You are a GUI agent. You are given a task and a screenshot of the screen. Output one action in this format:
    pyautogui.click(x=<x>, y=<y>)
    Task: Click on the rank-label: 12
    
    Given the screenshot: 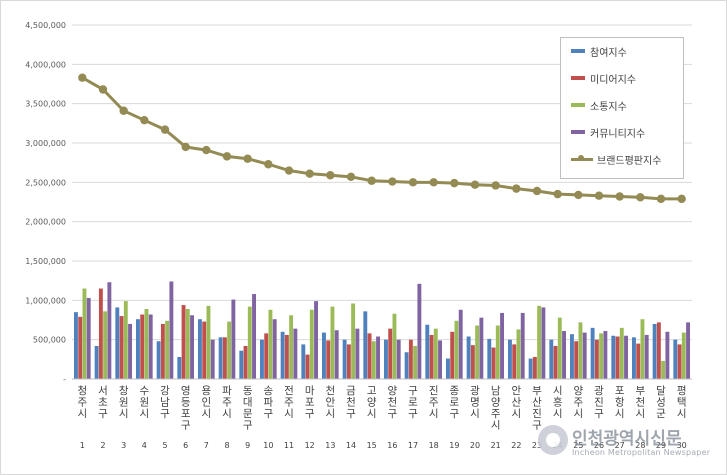 What is the action you would take?
    pyautogui.click(x=310, y=445)
    